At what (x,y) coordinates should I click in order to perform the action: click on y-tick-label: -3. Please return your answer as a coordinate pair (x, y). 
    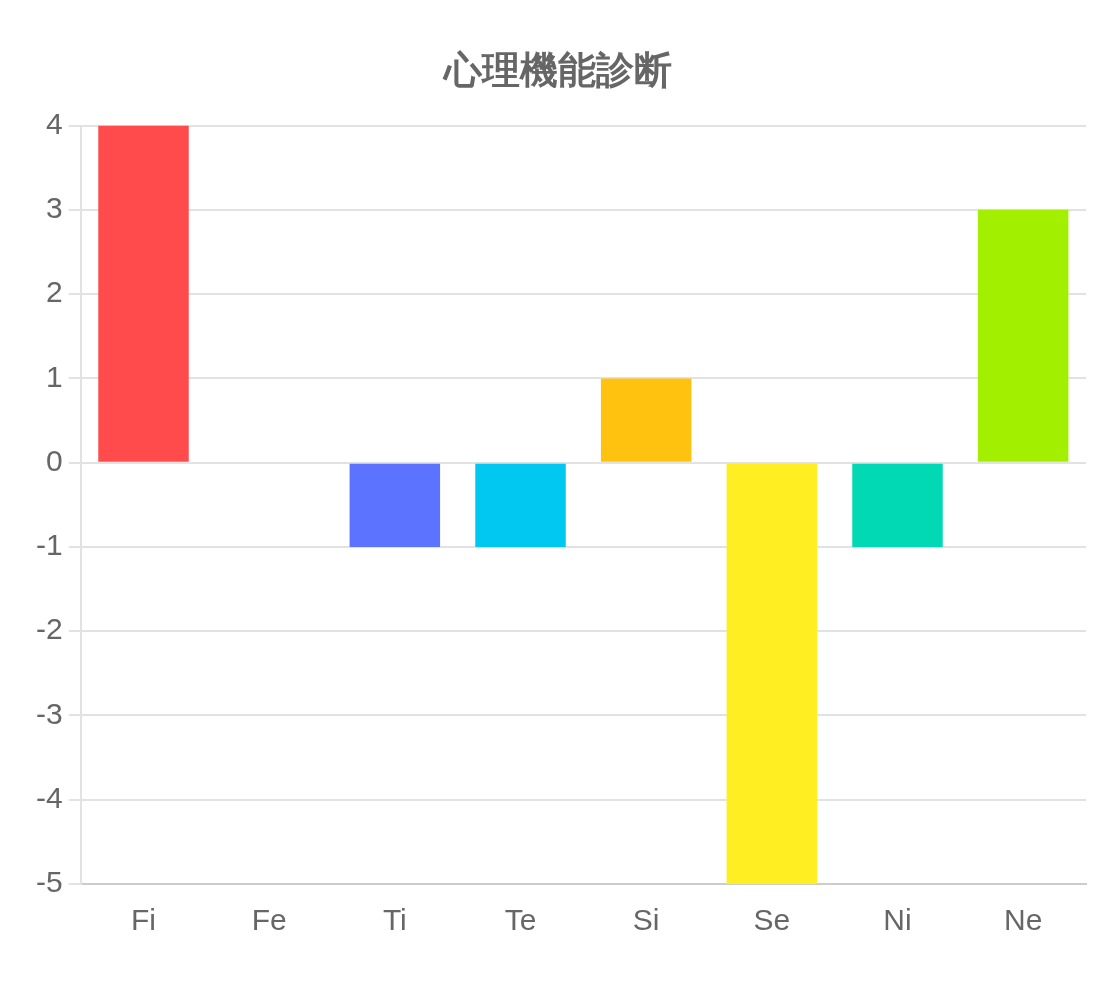
    Looking at the image, I should click on (49, 713).